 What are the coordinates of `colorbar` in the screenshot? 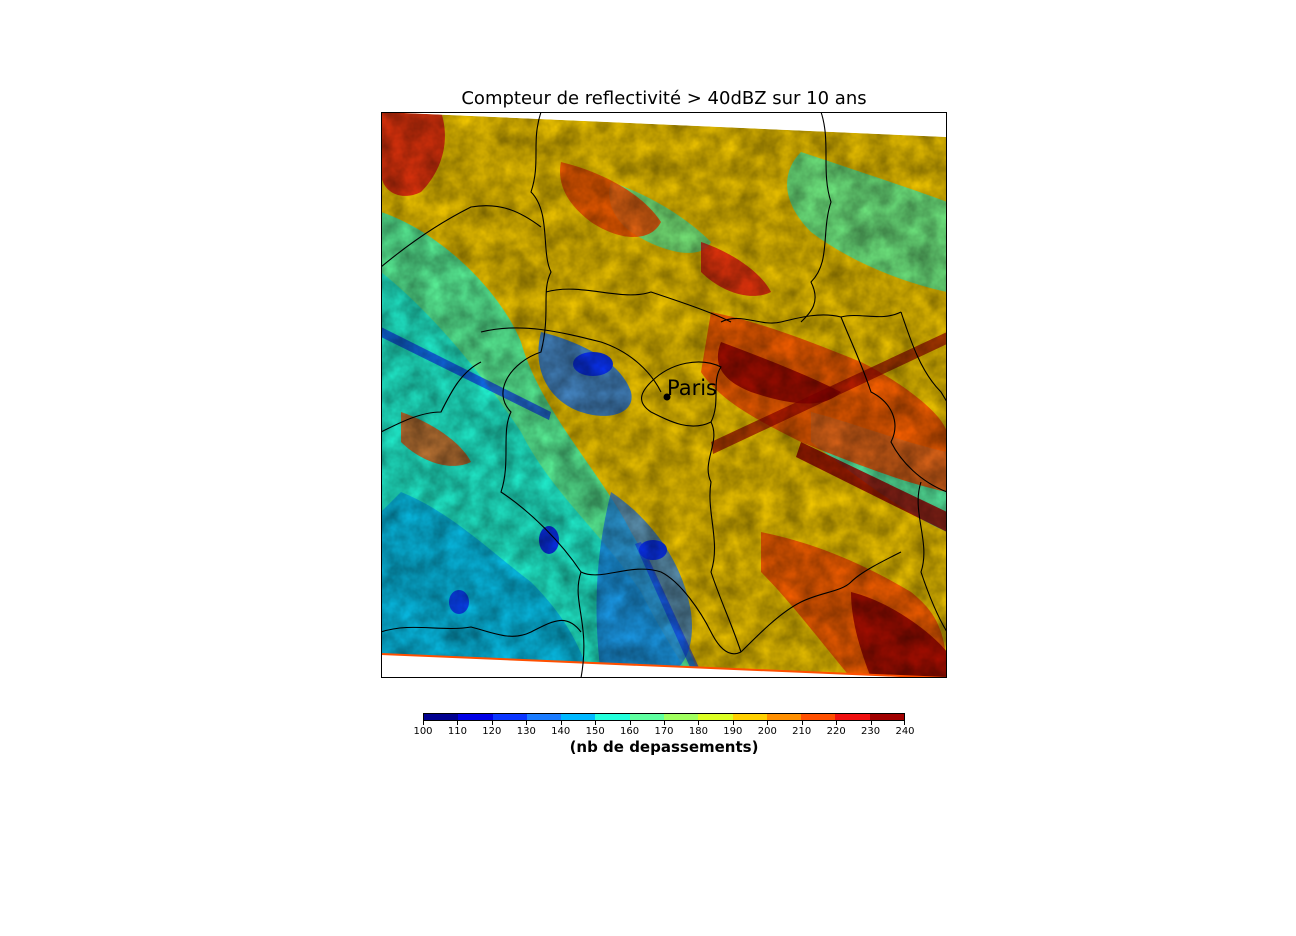 It's located at (664, 717).